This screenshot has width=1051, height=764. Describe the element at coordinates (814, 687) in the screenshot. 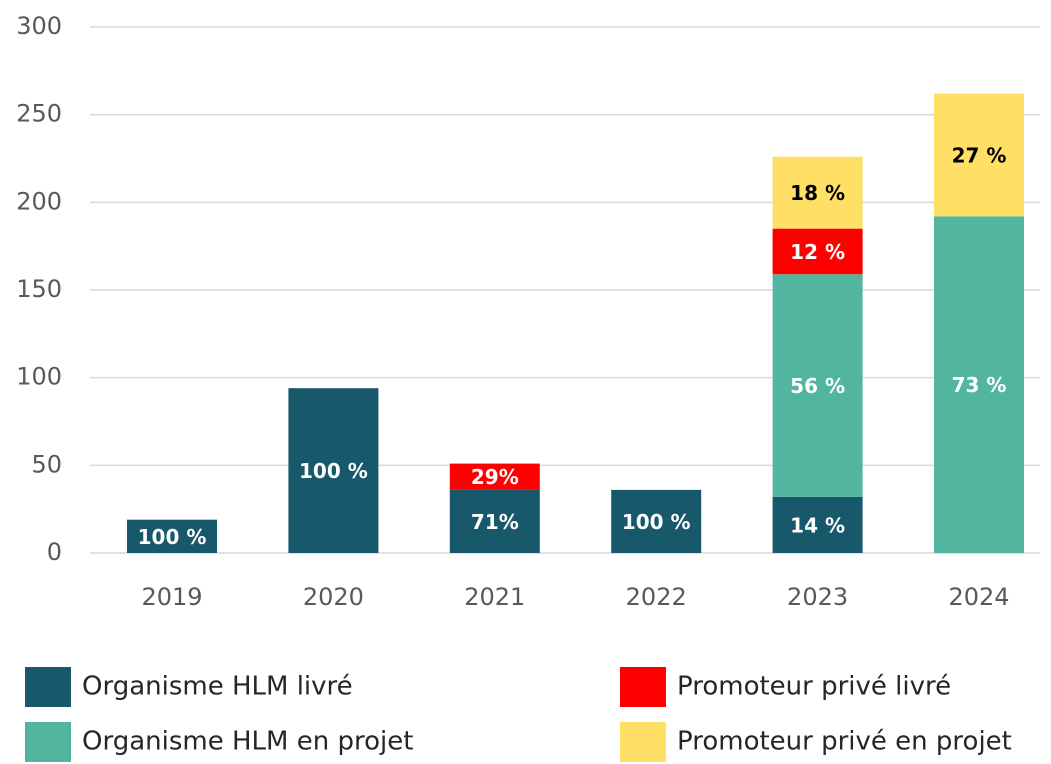

I see `legend-label: Promoteur privé livré` at that location.